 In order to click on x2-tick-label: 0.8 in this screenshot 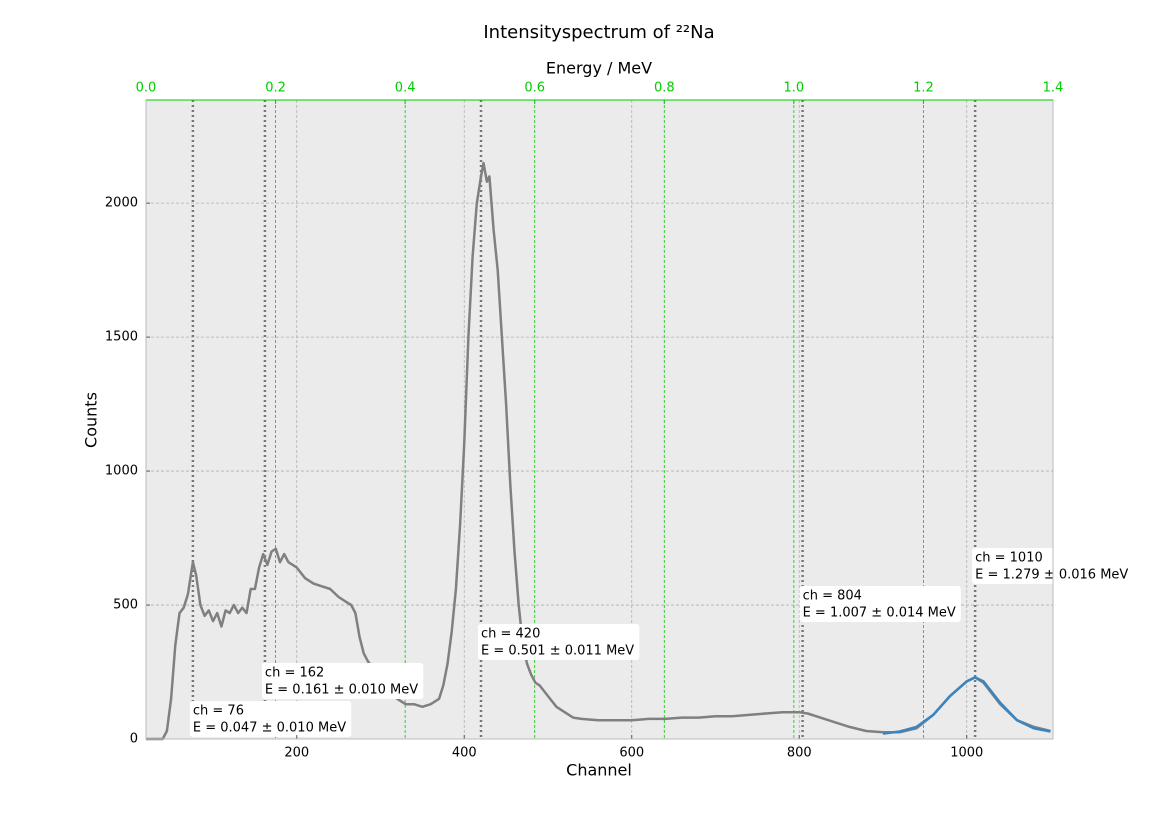, I will do `click(664, 88)`.